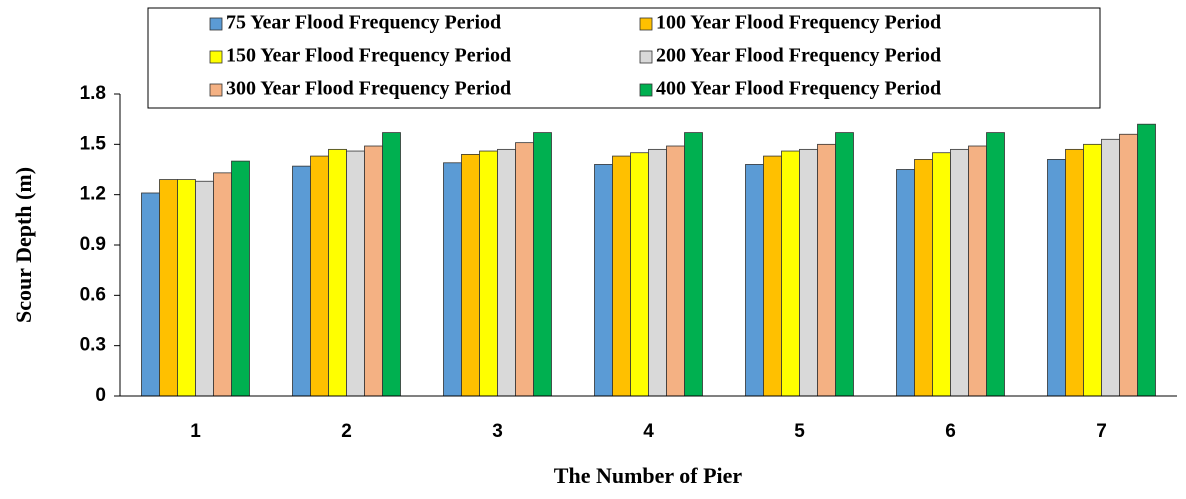 The image size is (1186, 499). I want to click on y-tick-label: 1.8, so click(93, 93).